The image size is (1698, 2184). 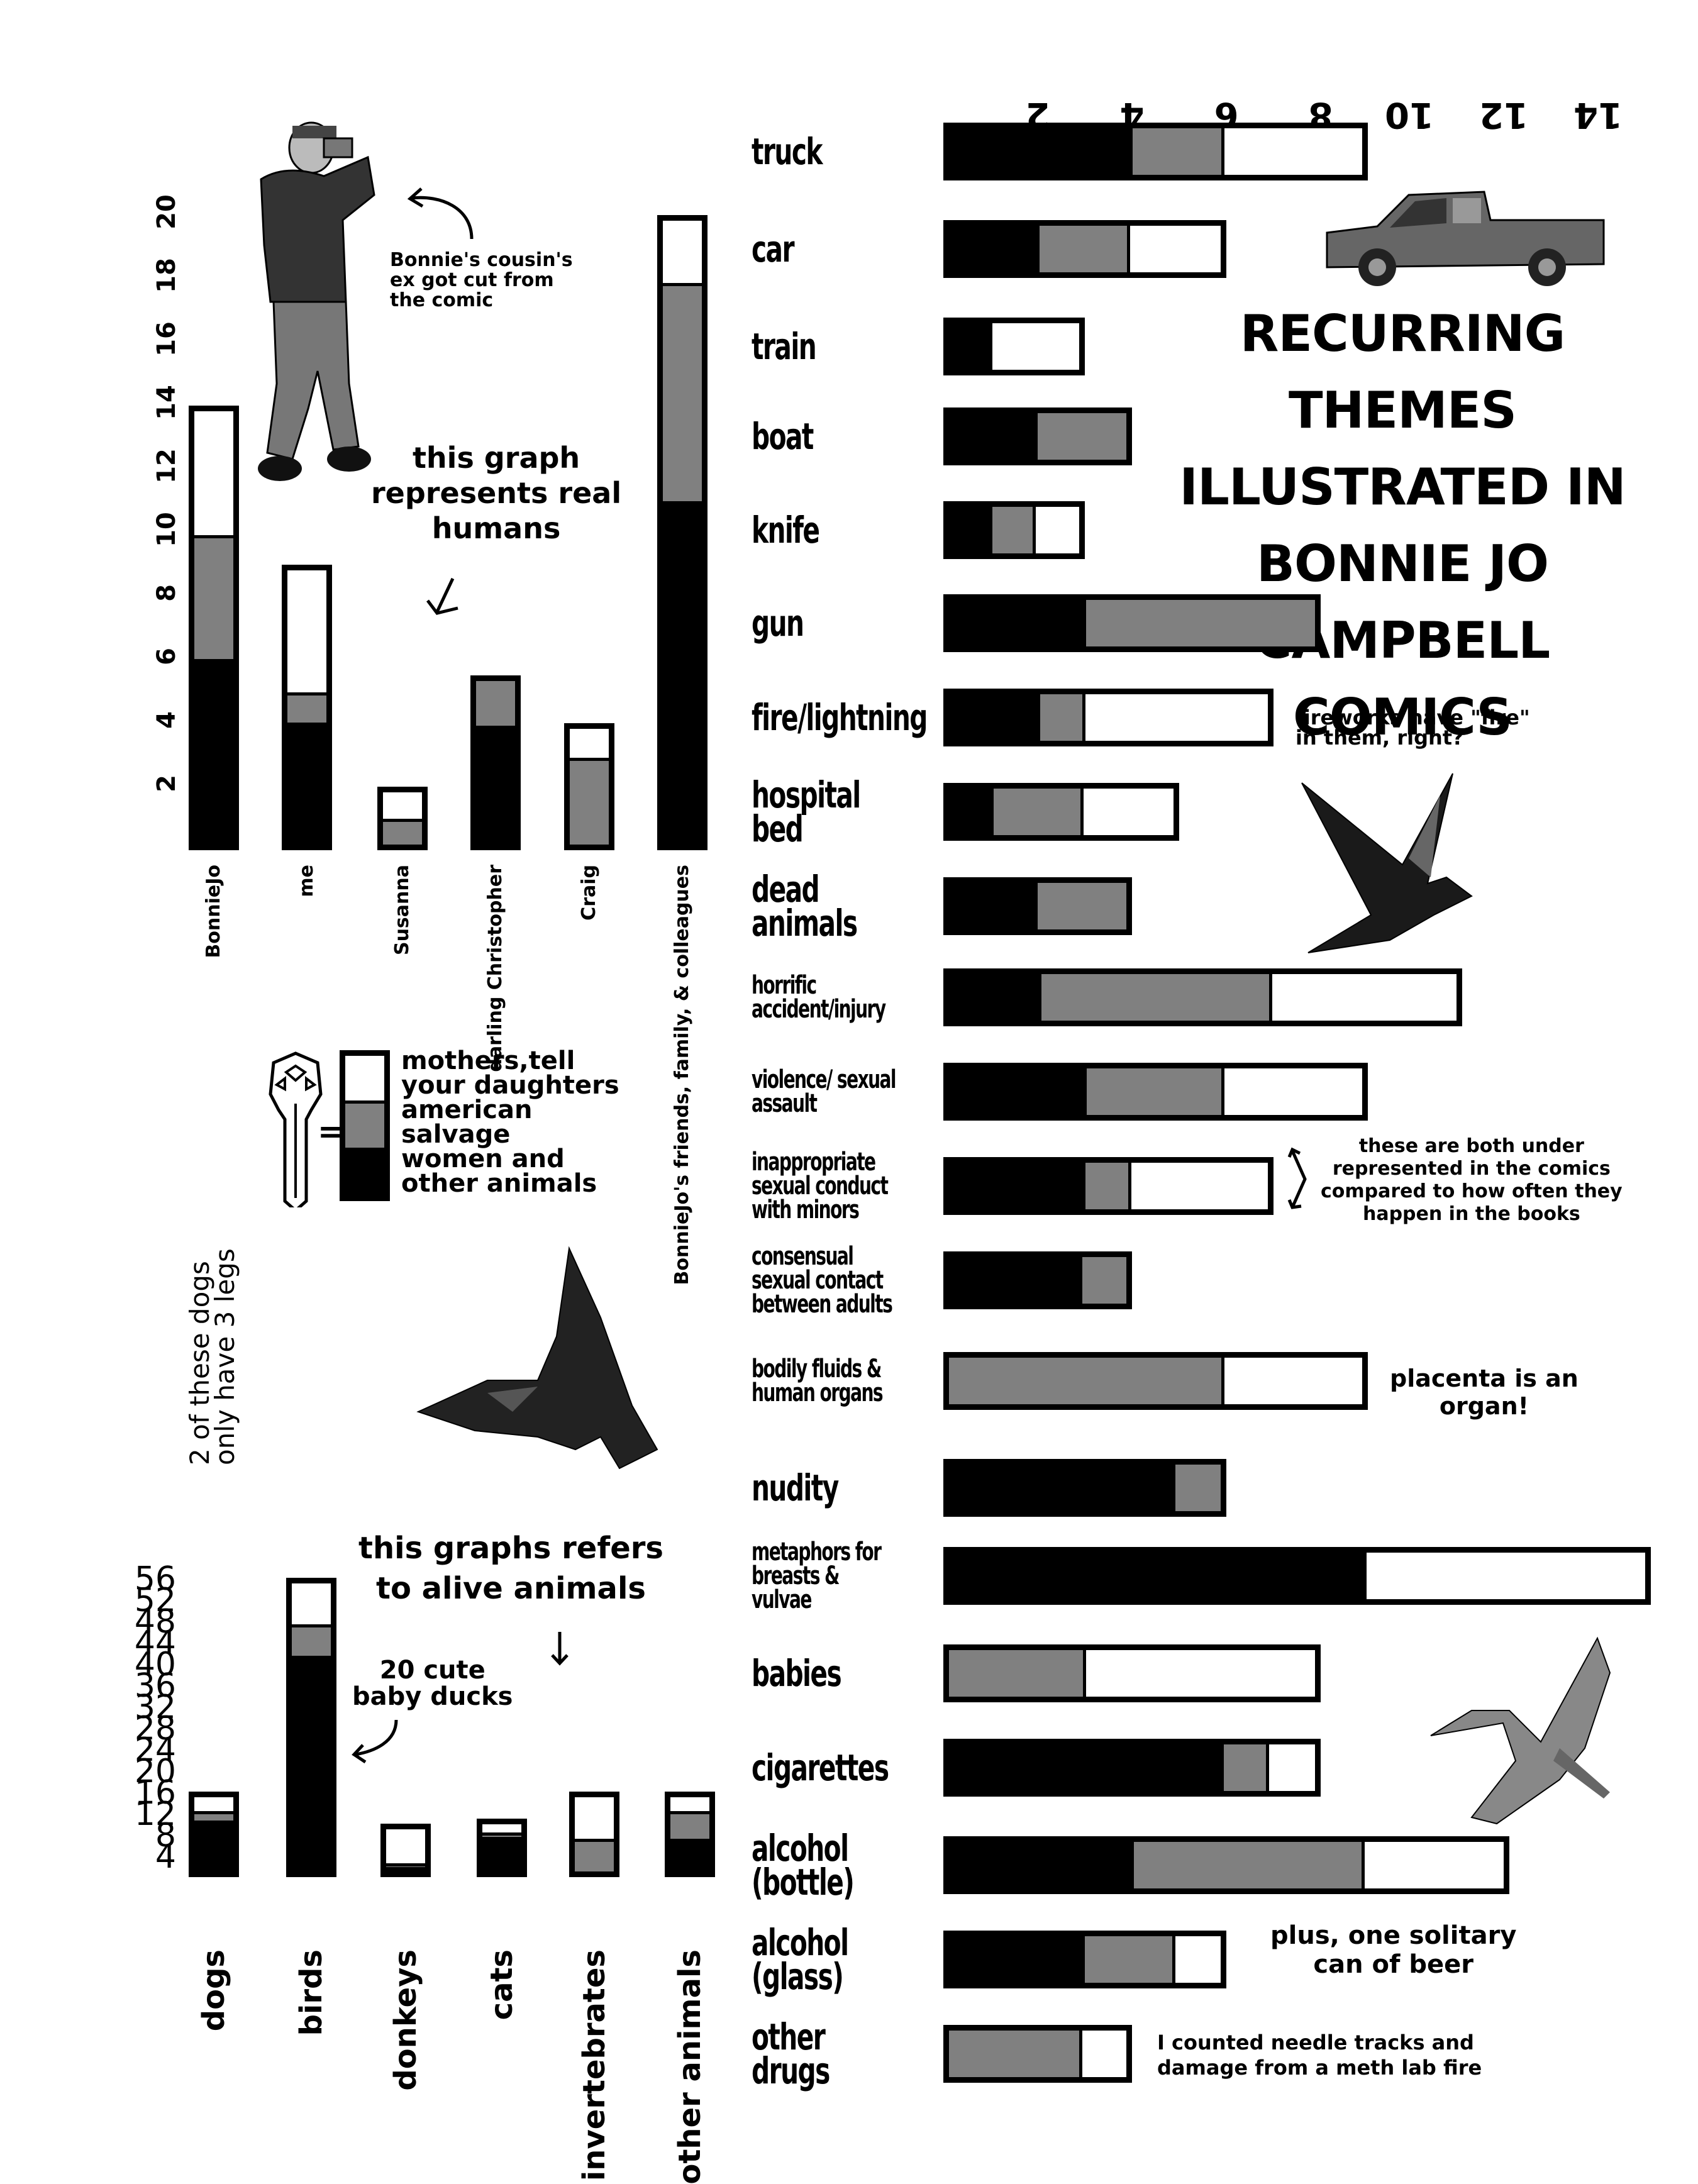 I want to click on legend-swatch-black, so click(x=364, y=1173).